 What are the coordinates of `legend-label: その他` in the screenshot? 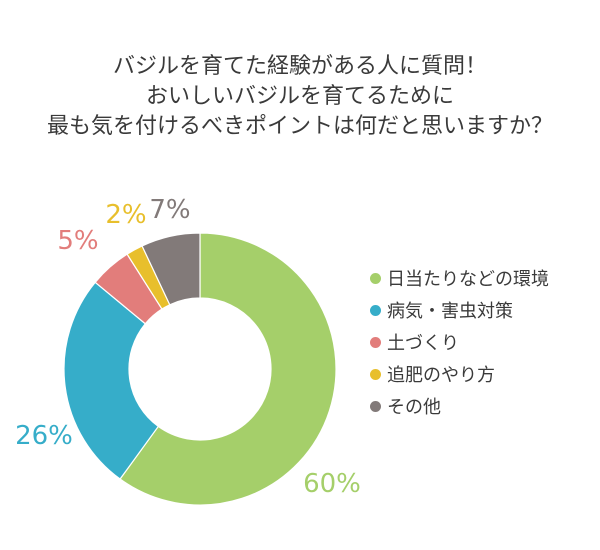 It's located at (414, 407).